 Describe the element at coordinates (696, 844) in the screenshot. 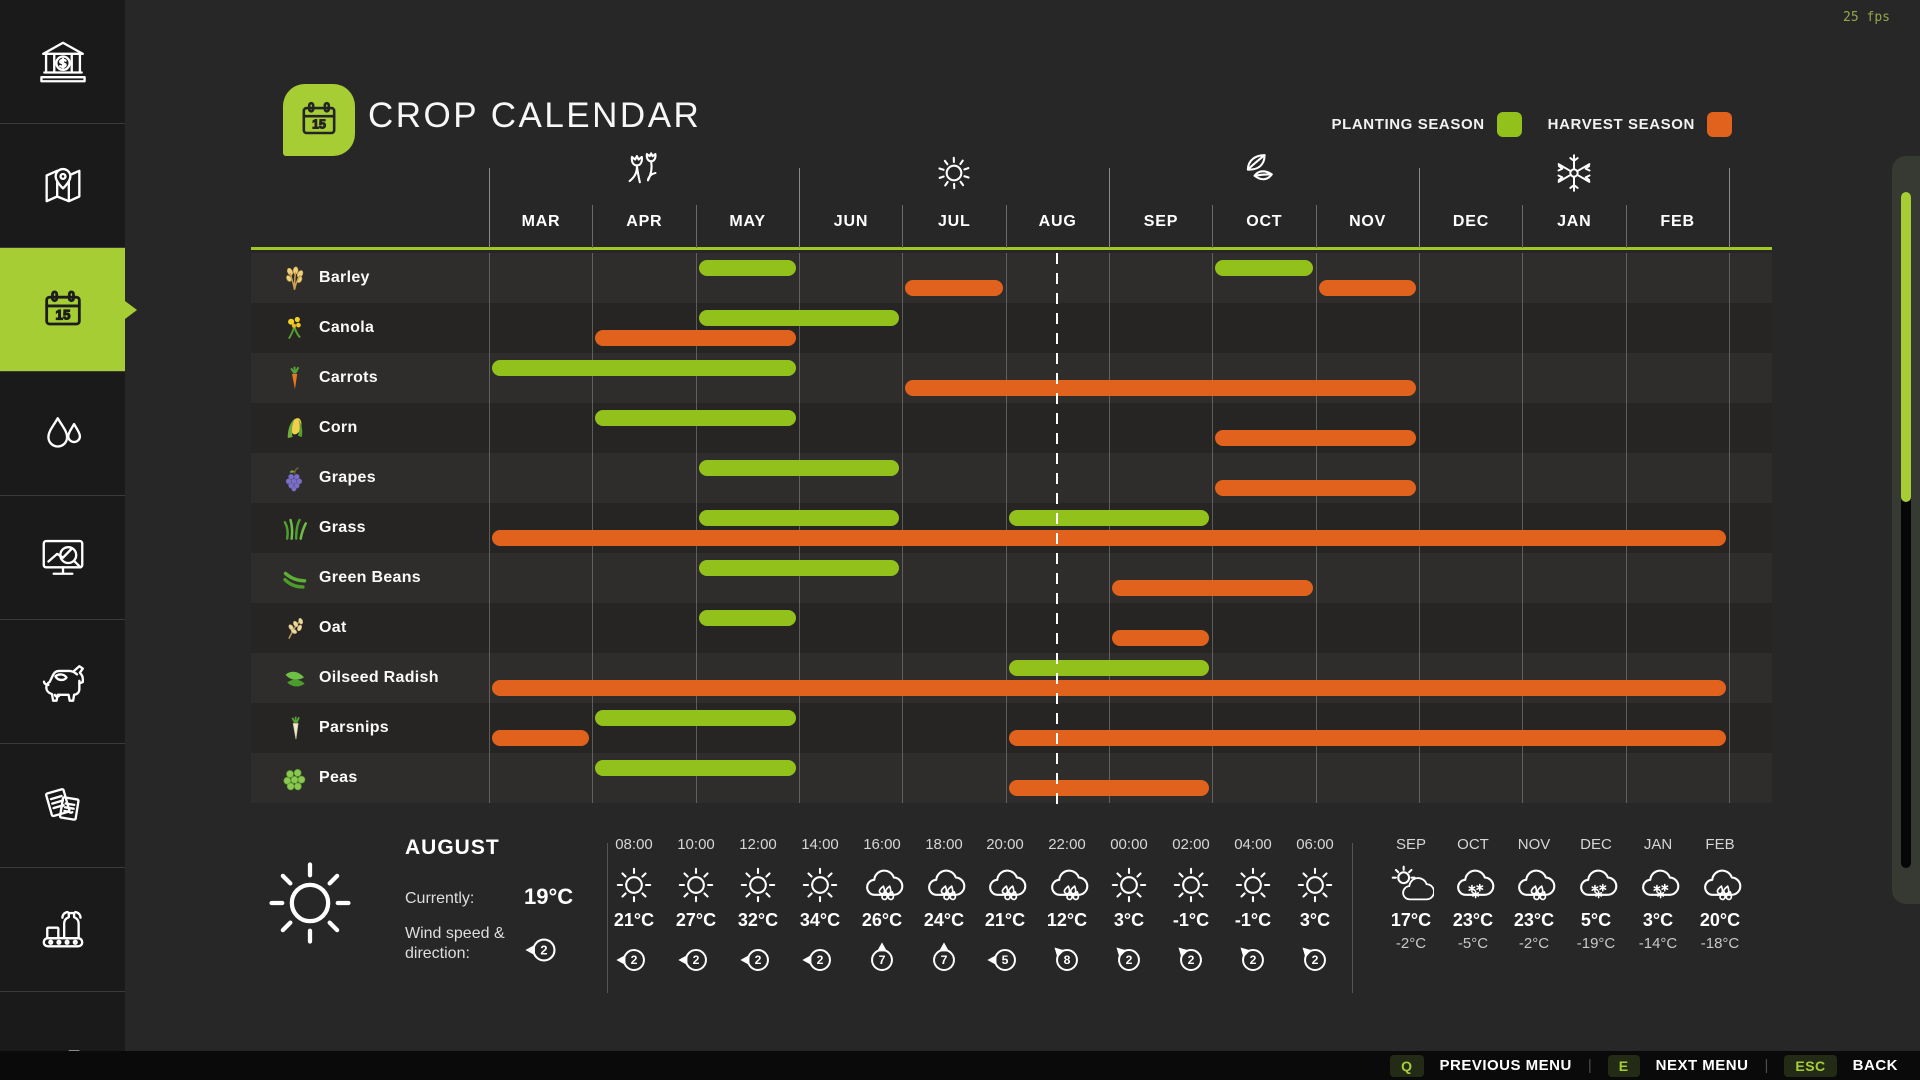

I see `forecast-time: 10:00` at that location.